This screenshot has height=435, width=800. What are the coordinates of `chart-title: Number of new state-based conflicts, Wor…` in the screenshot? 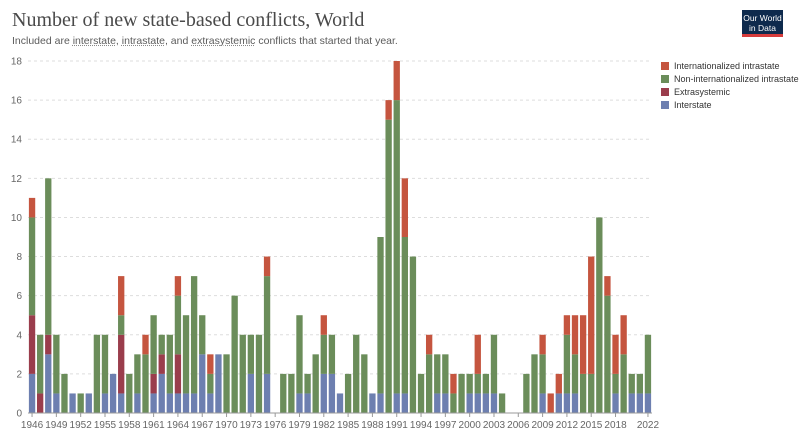 It's located at (188, 20).